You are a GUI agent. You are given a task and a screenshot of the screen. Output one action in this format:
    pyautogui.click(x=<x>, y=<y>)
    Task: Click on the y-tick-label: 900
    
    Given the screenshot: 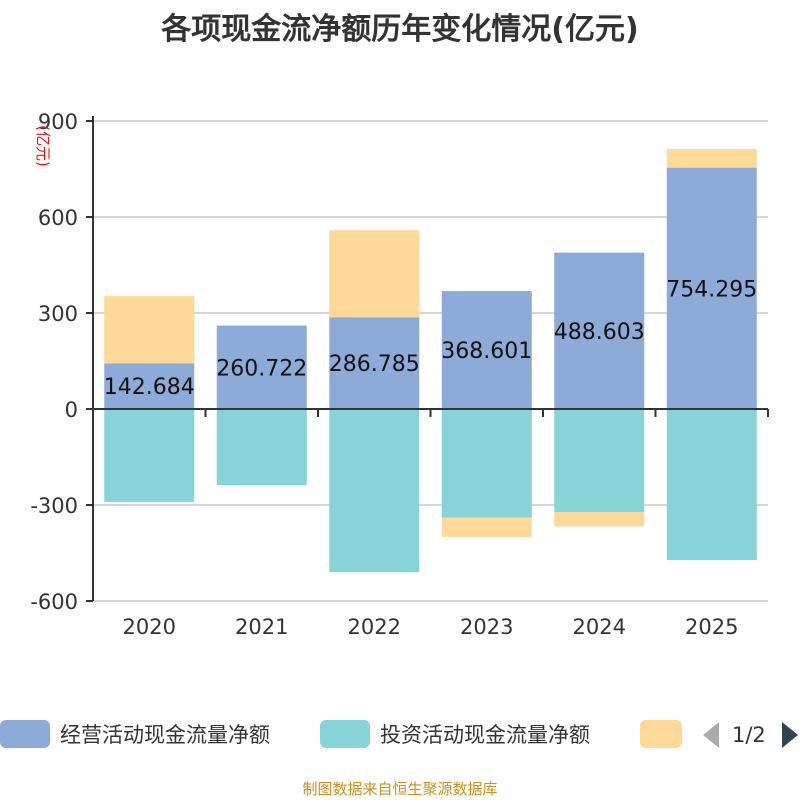 What is the action you would take?
    pyautogui.click(x=58, y=122)
    